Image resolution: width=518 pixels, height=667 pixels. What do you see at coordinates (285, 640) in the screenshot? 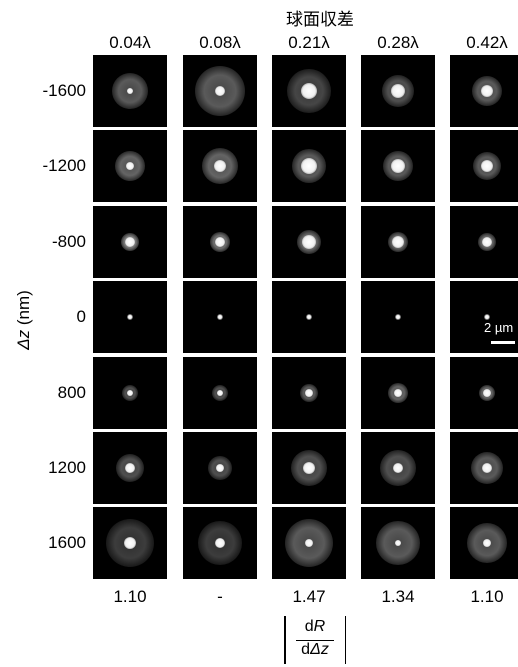
I see `abs-bar-left` at bounding box center [285, 640].